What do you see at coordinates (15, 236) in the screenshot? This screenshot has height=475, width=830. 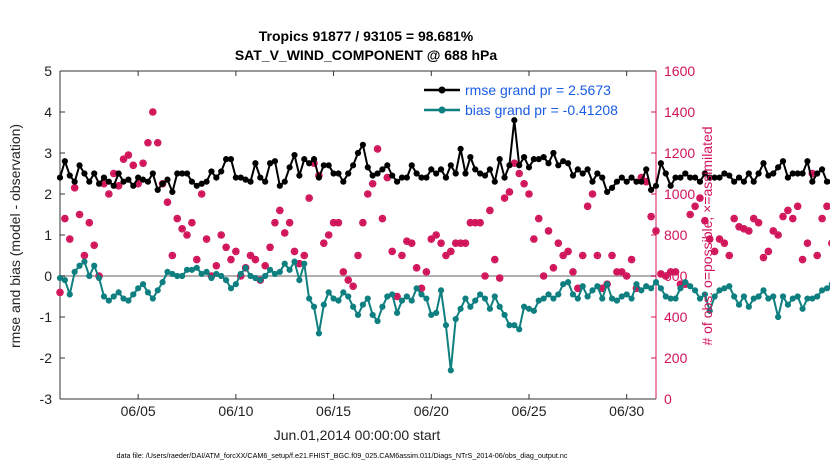 I see `y-axis-label-left: rmse and bias (model - observation)` at bounding box center [15, 236].